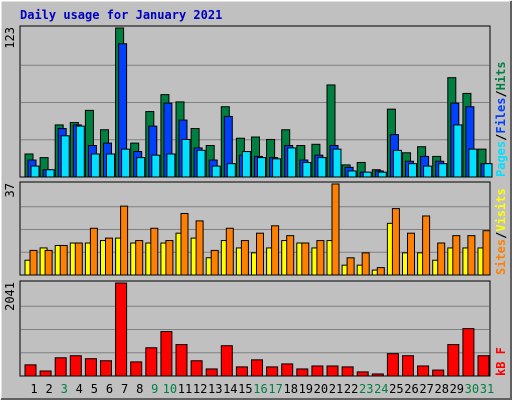 The height and width of the screenshot is (400, 512). What do you see at coordinates (245, 389) in the screenshot?
I see `x-tick-label: 15` at bounding box center [245, 389].